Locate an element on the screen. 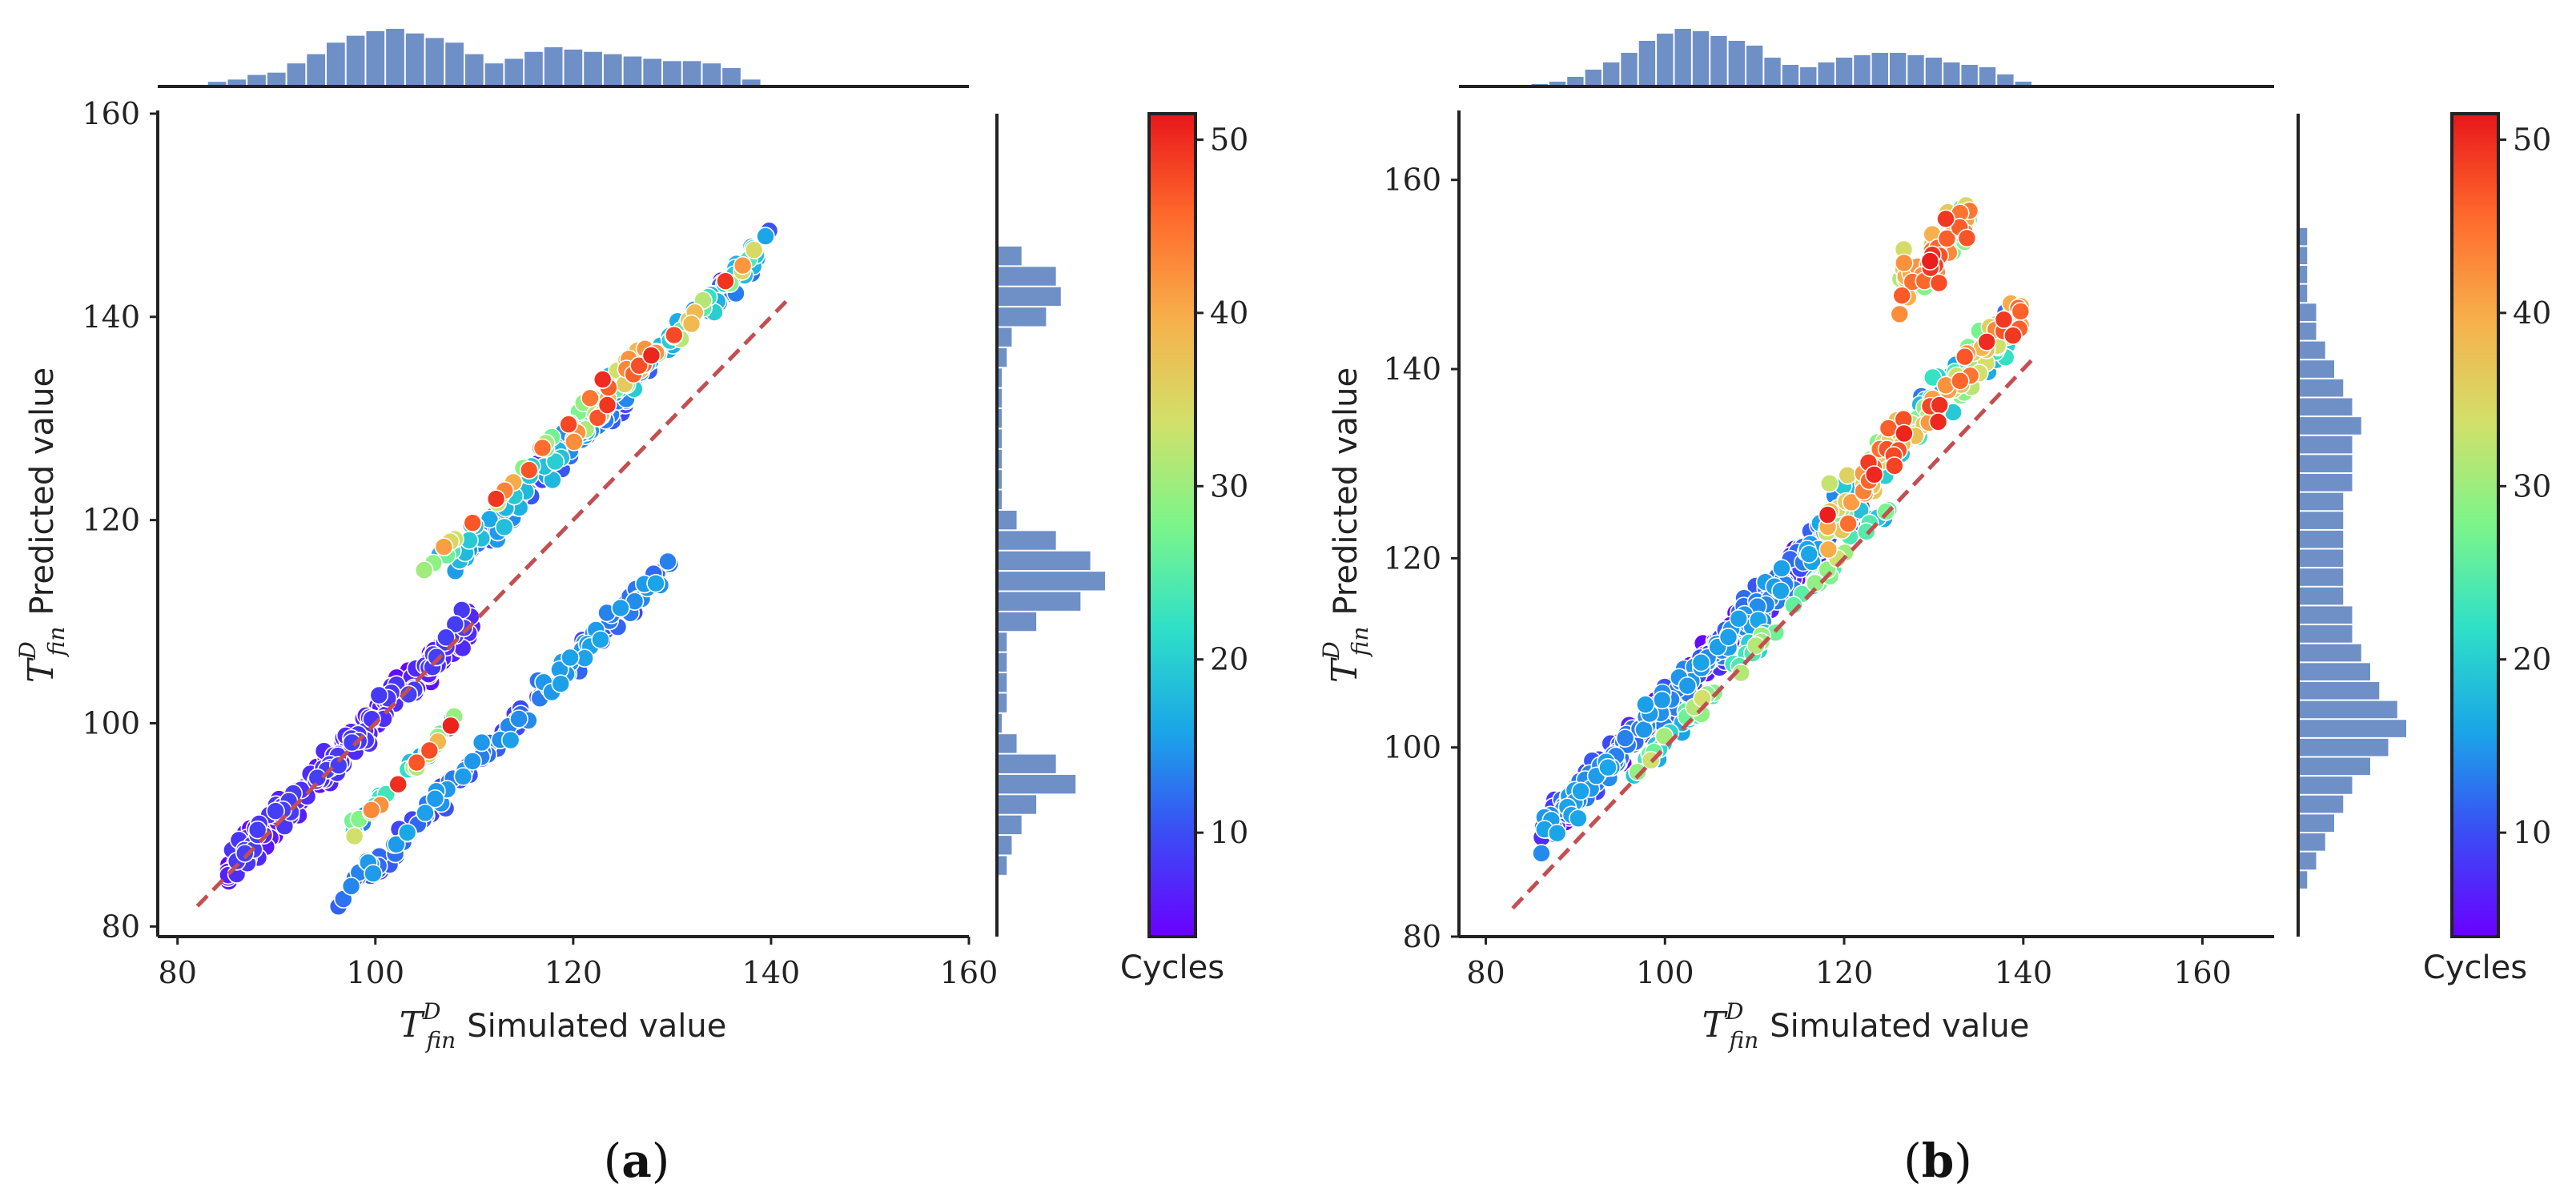  caption-b: (b) is located at coordinates (1937, 1161).